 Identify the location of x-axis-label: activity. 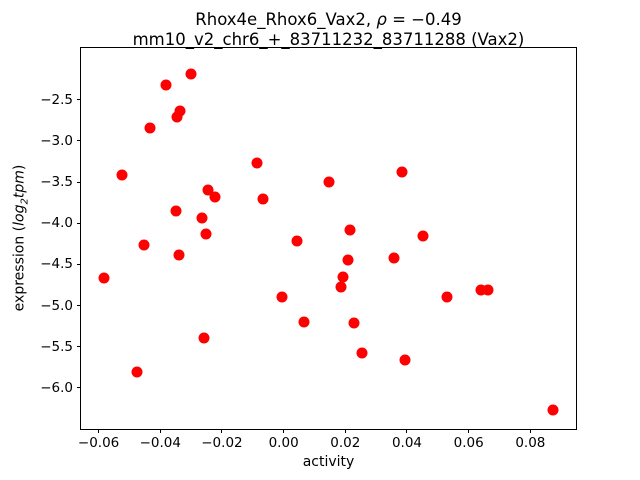
(328, 462).